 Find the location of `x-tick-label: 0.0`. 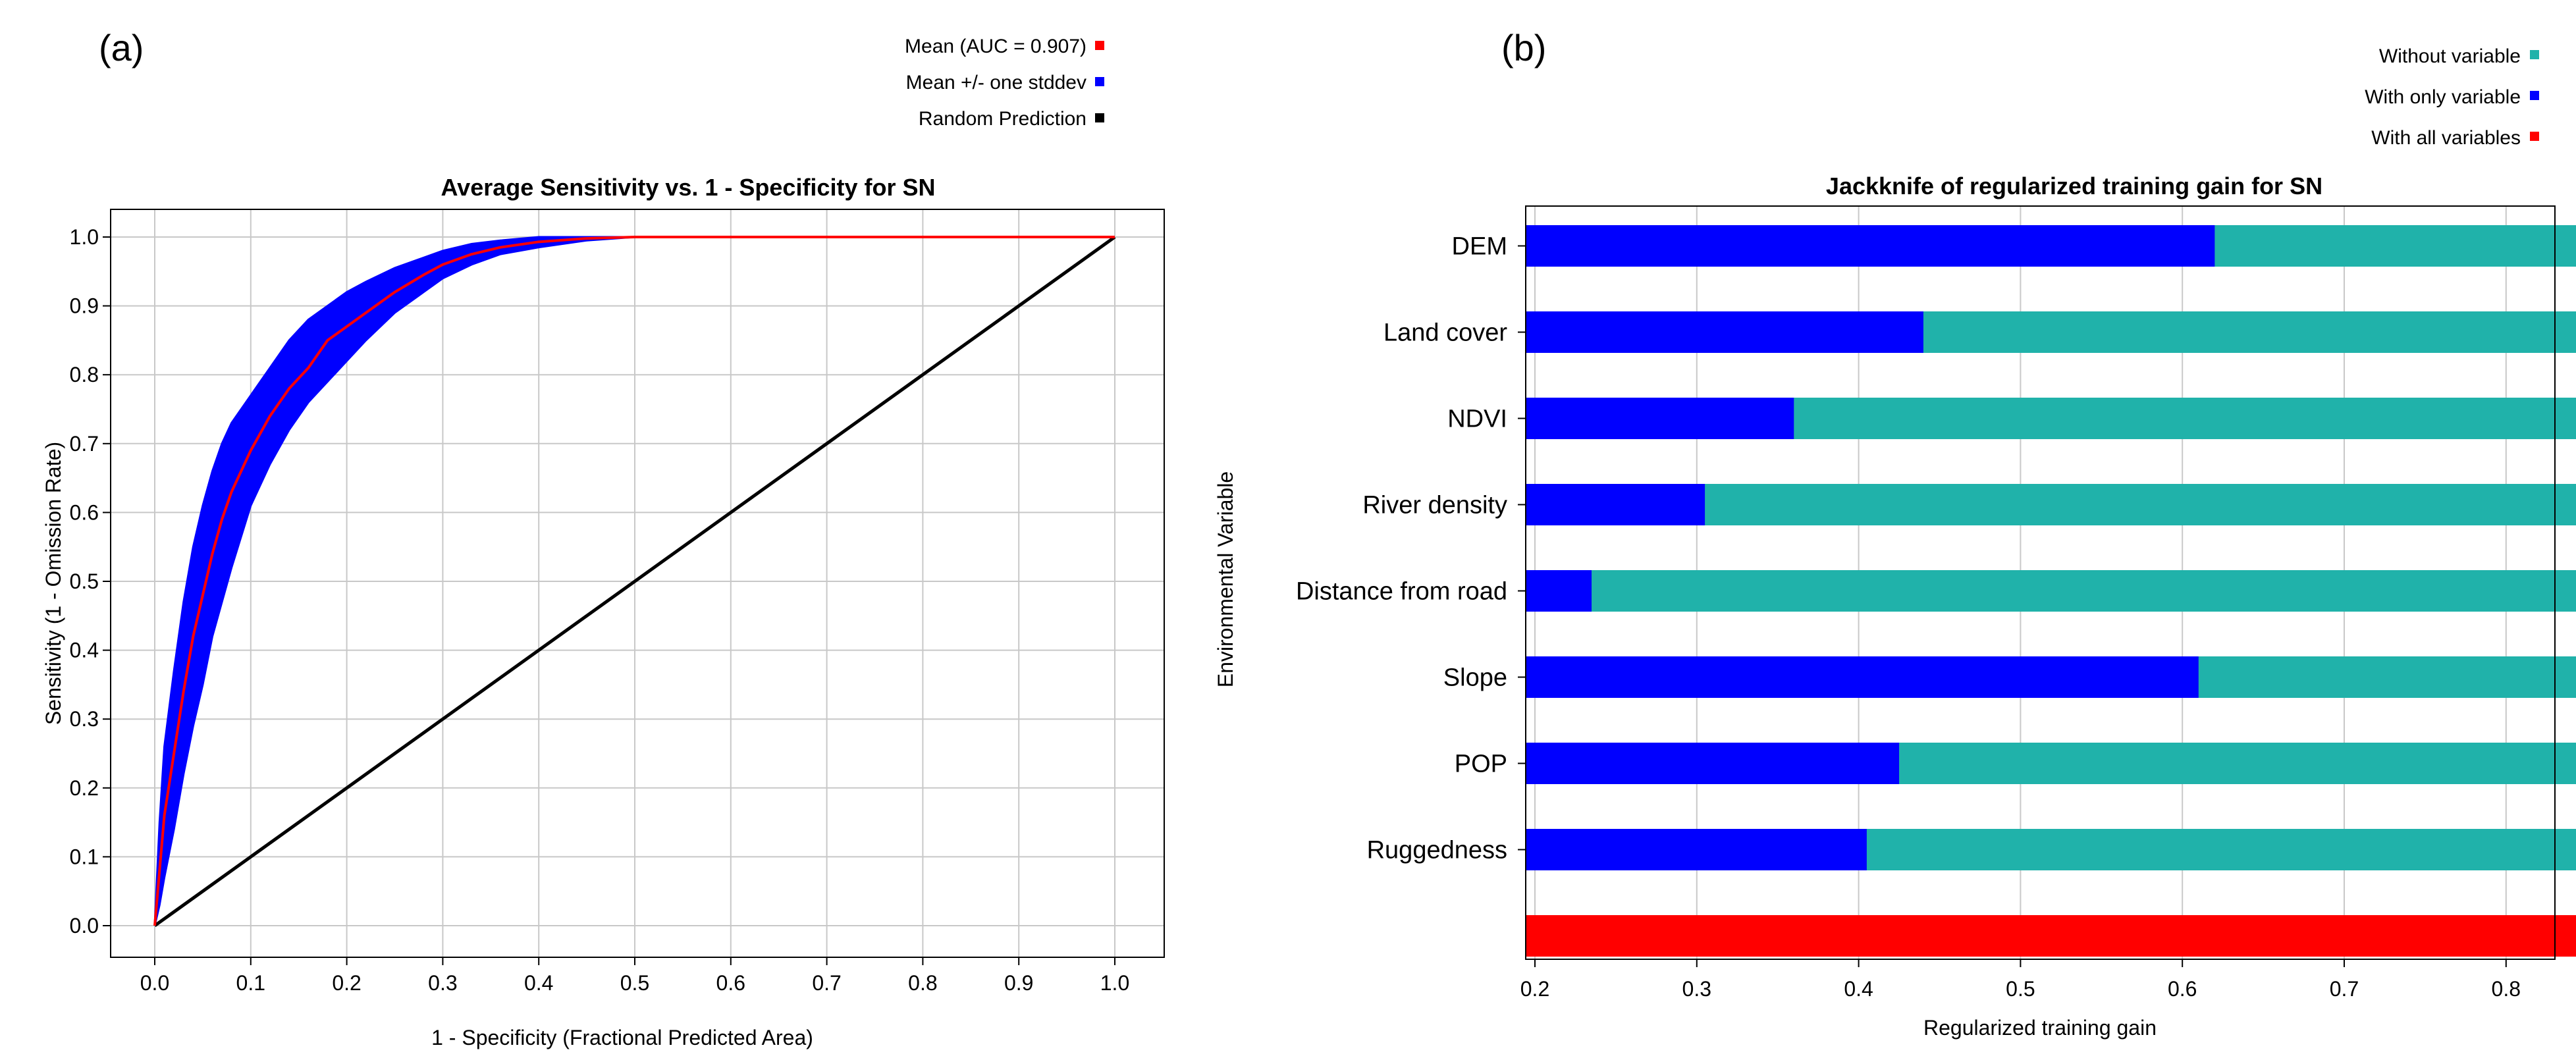

x-tick-label: 0.0 is located at coordinates (154, 983).